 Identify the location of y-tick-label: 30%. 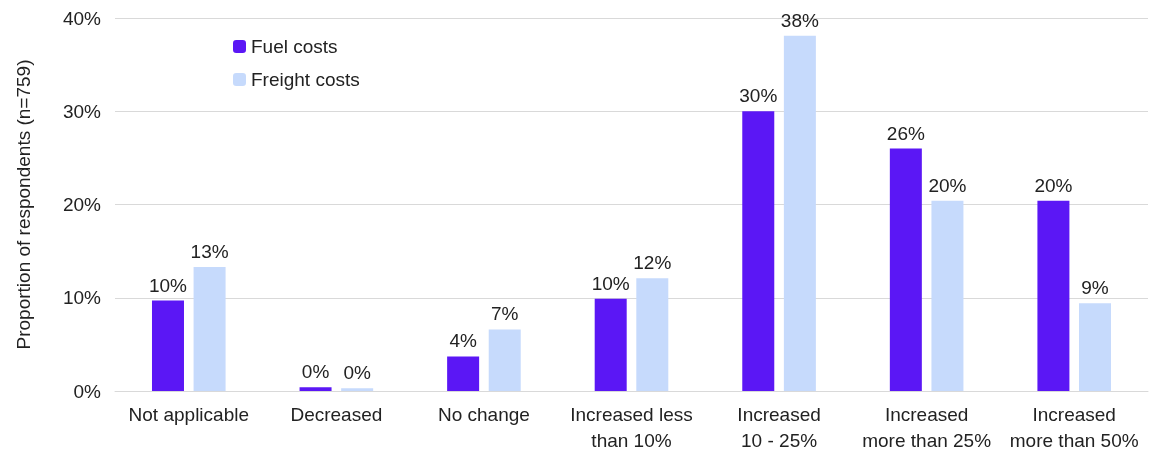
(82, 111).